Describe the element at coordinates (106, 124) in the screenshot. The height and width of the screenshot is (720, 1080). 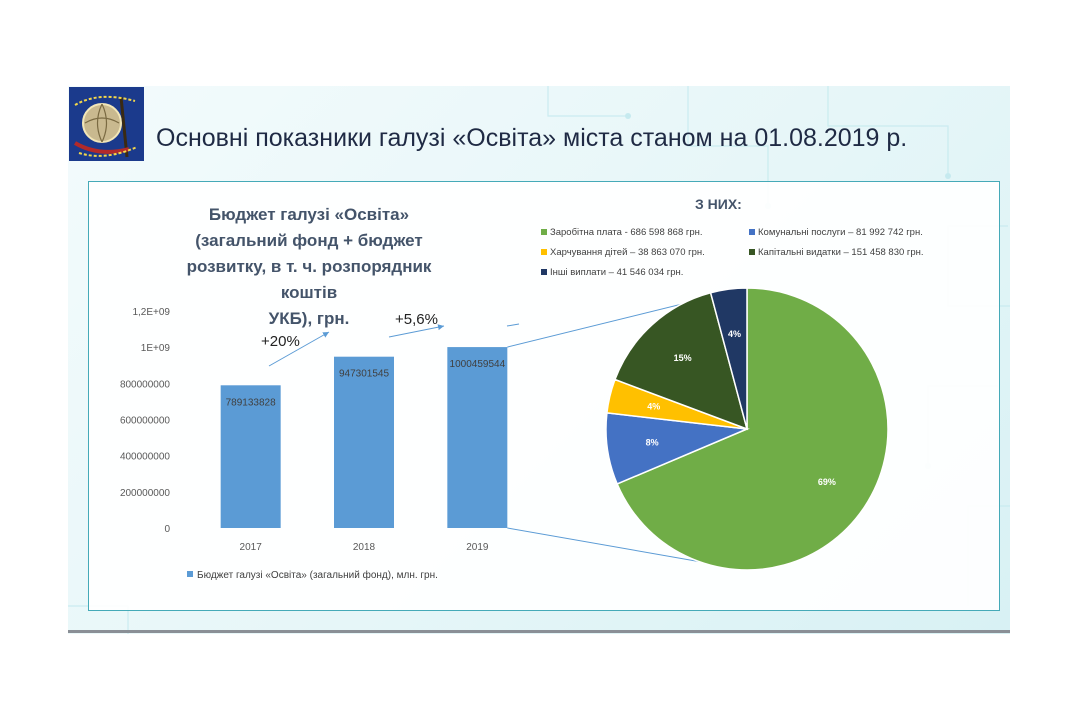
I see `logo-icon` at that location.